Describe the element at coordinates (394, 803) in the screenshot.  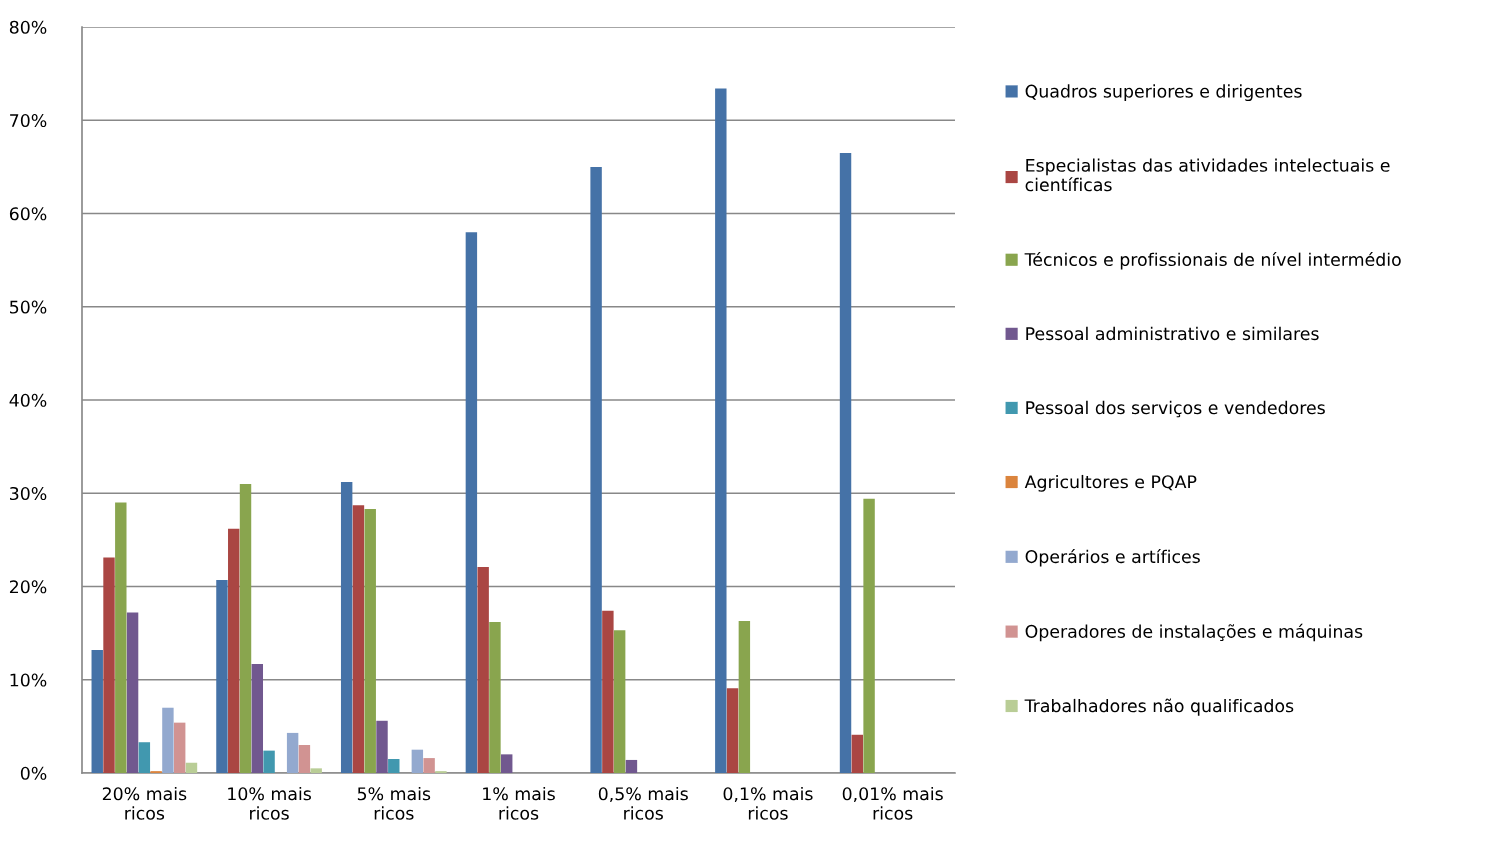
I see `x-tick-label: 5% mais ricos` at that location.